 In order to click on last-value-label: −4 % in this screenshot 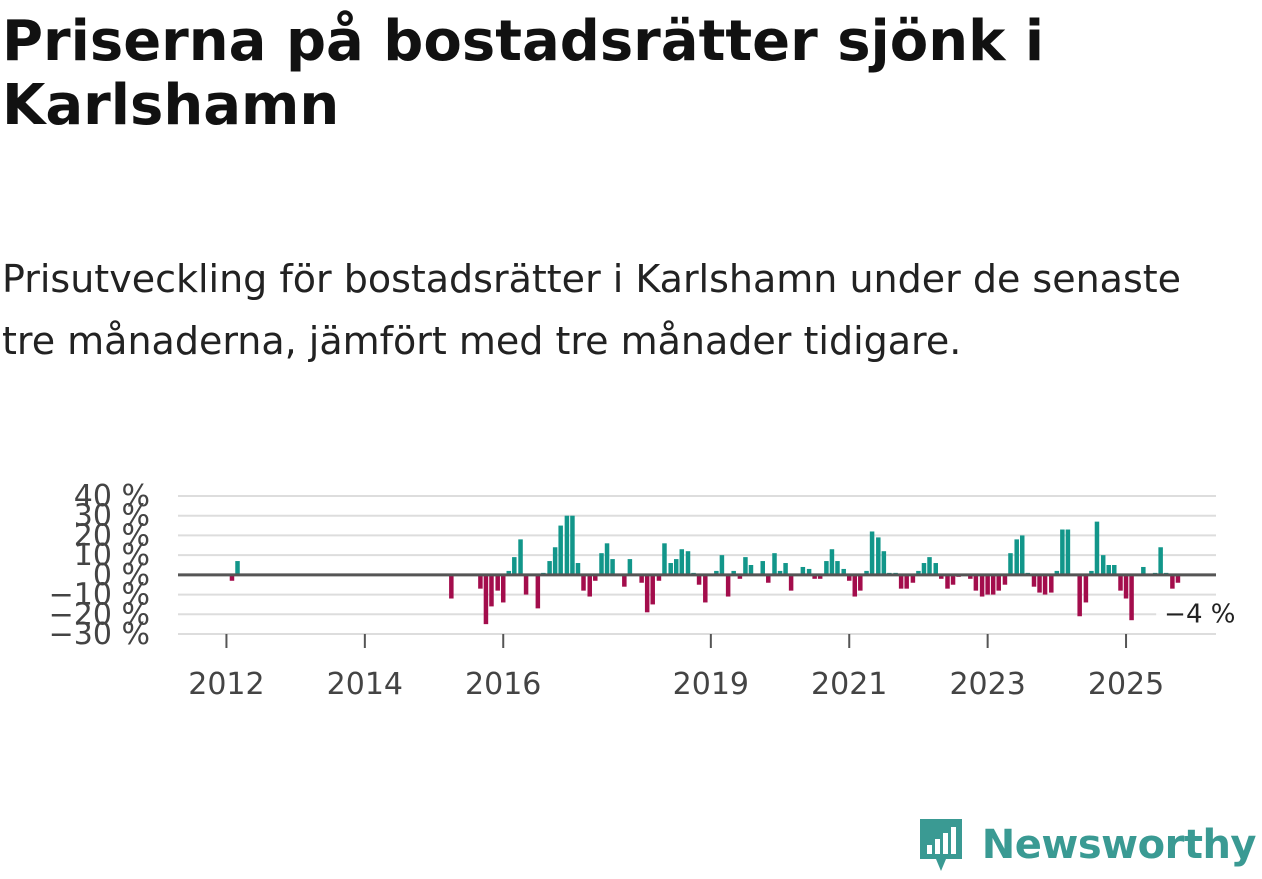, I will do `click(1199, 615)`.